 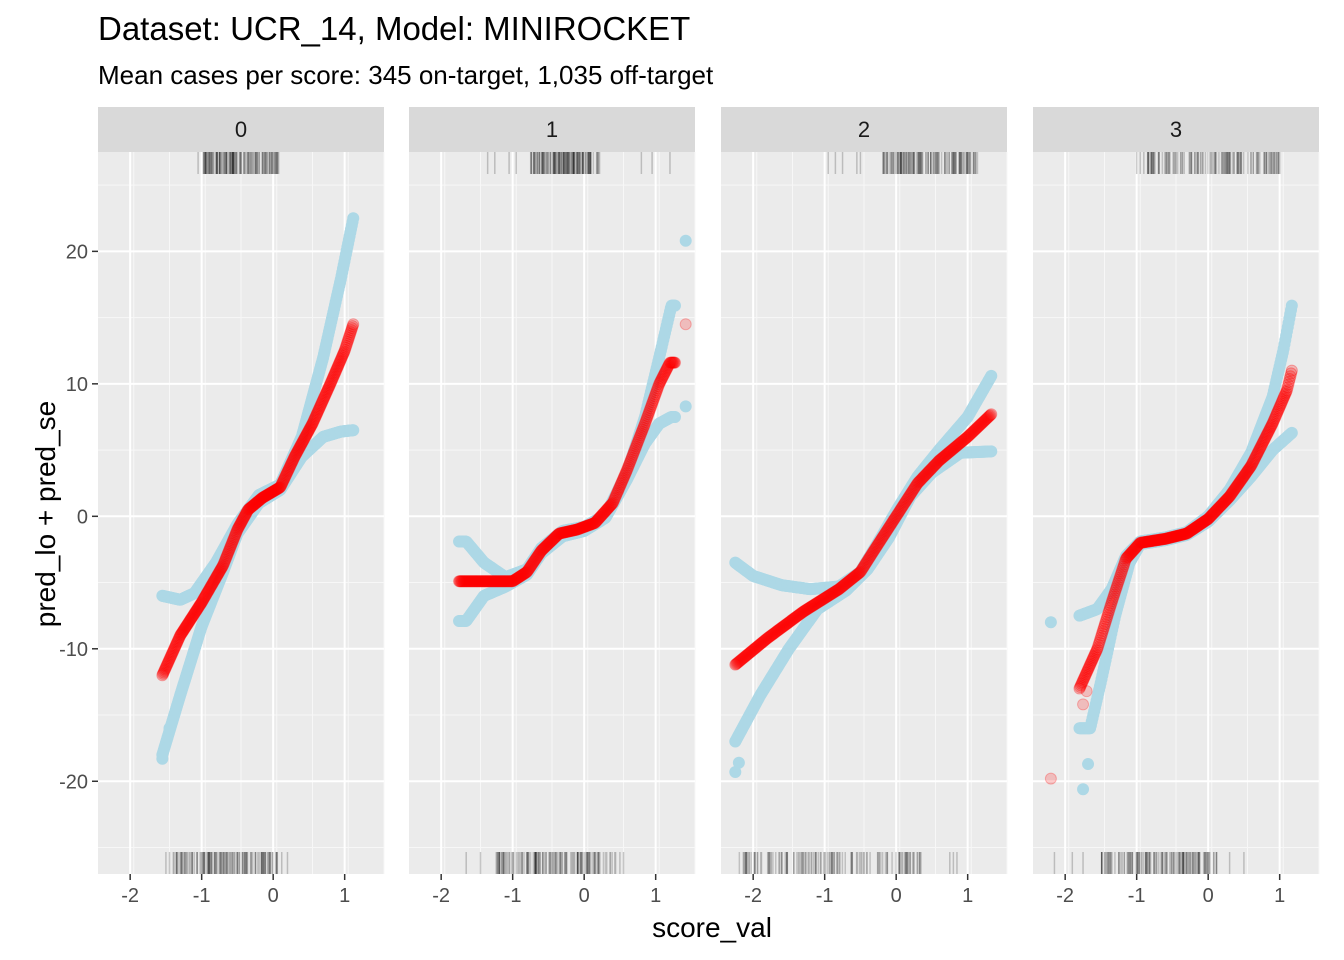 I want to click on x-axis-label: score_val, so click(x=712, y=927).